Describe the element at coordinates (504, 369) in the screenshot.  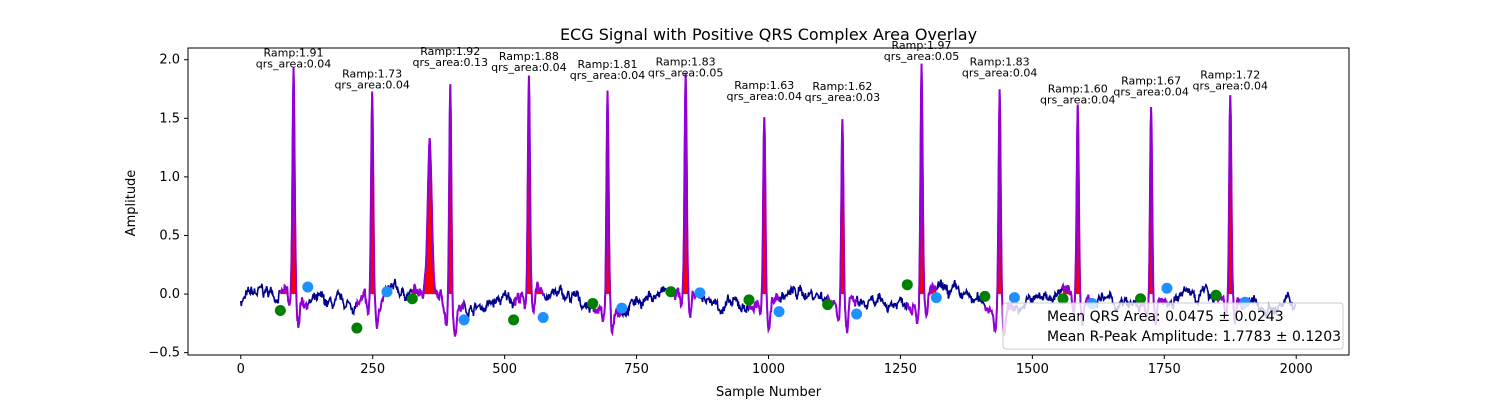
I see `x-tick-label: 500` at that location.